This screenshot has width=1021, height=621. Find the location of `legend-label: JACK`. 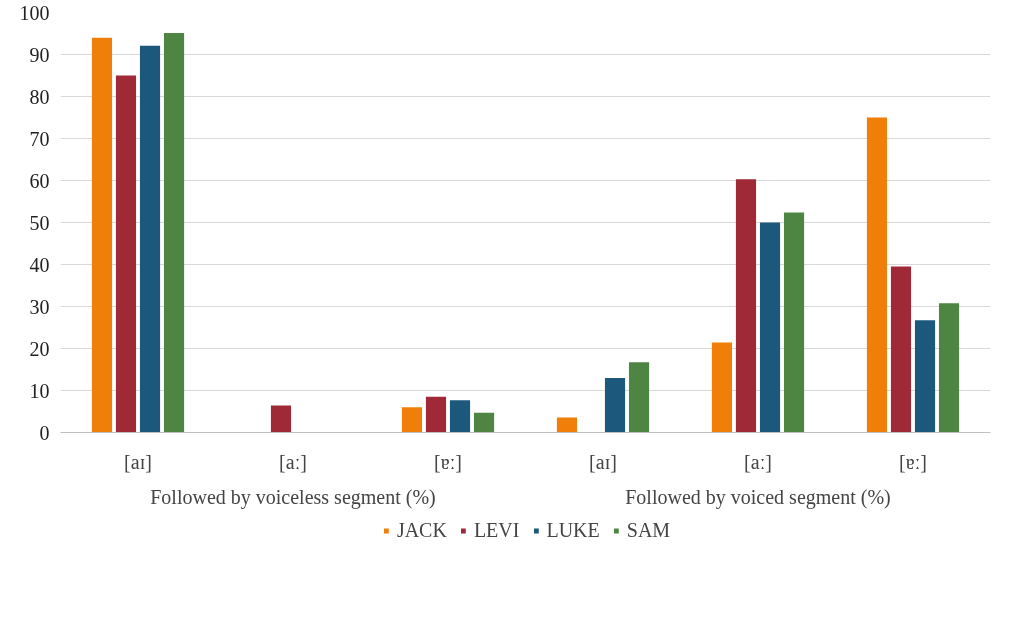

legend-label: JACK is located at coordinates (421, 530).